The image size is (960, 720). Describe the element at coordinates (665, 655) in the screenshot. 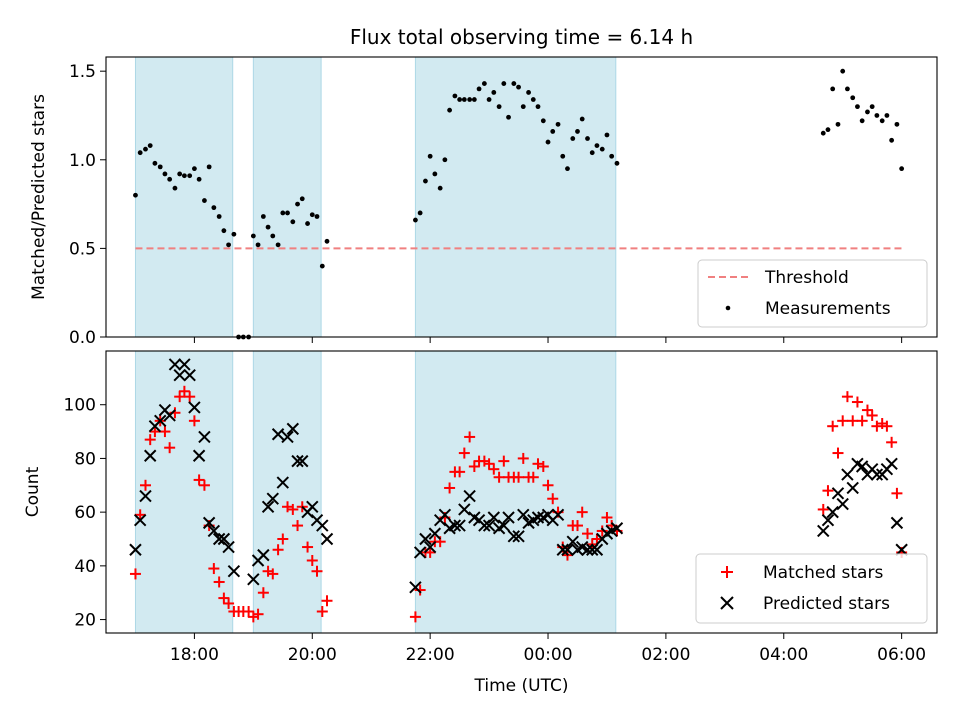

I see `x-tick-label: 02:00` at that location.